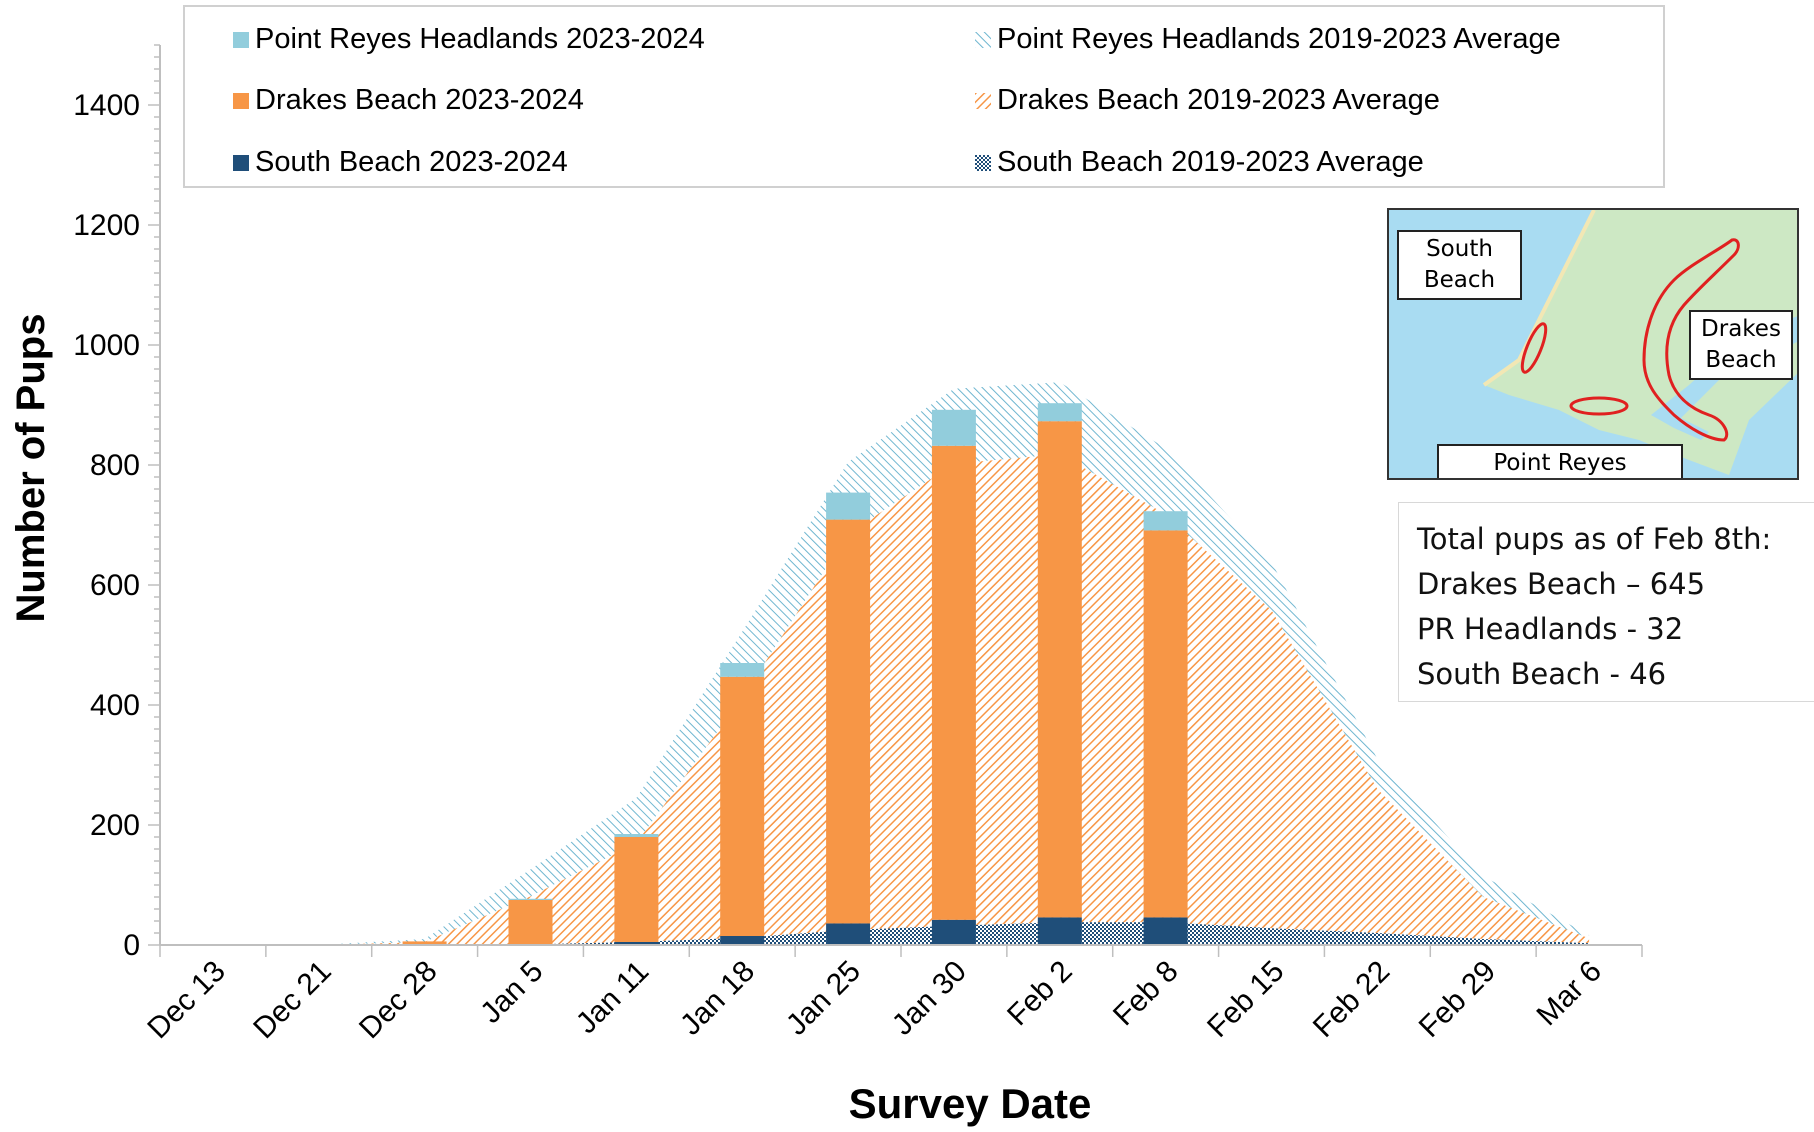 The height and width of the screenshot is (1132, 1814). I want to click on legend-label: South Beach 2023-2024, so click(411, 162).